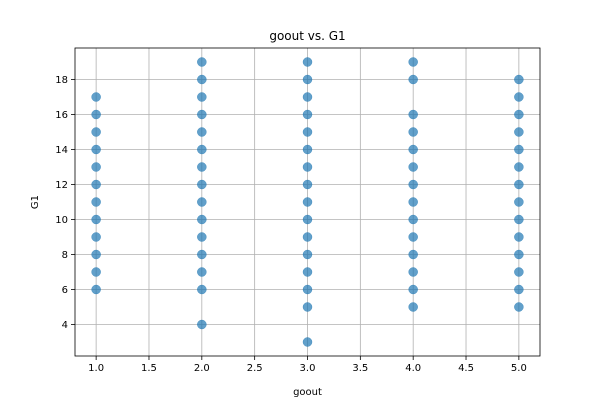 This screenshot has height=400, width=600. What do you see at coordinates (519, 368) in the screenshot?
I see `x-tick-label: 5.0` at bounding box center [519, 368].